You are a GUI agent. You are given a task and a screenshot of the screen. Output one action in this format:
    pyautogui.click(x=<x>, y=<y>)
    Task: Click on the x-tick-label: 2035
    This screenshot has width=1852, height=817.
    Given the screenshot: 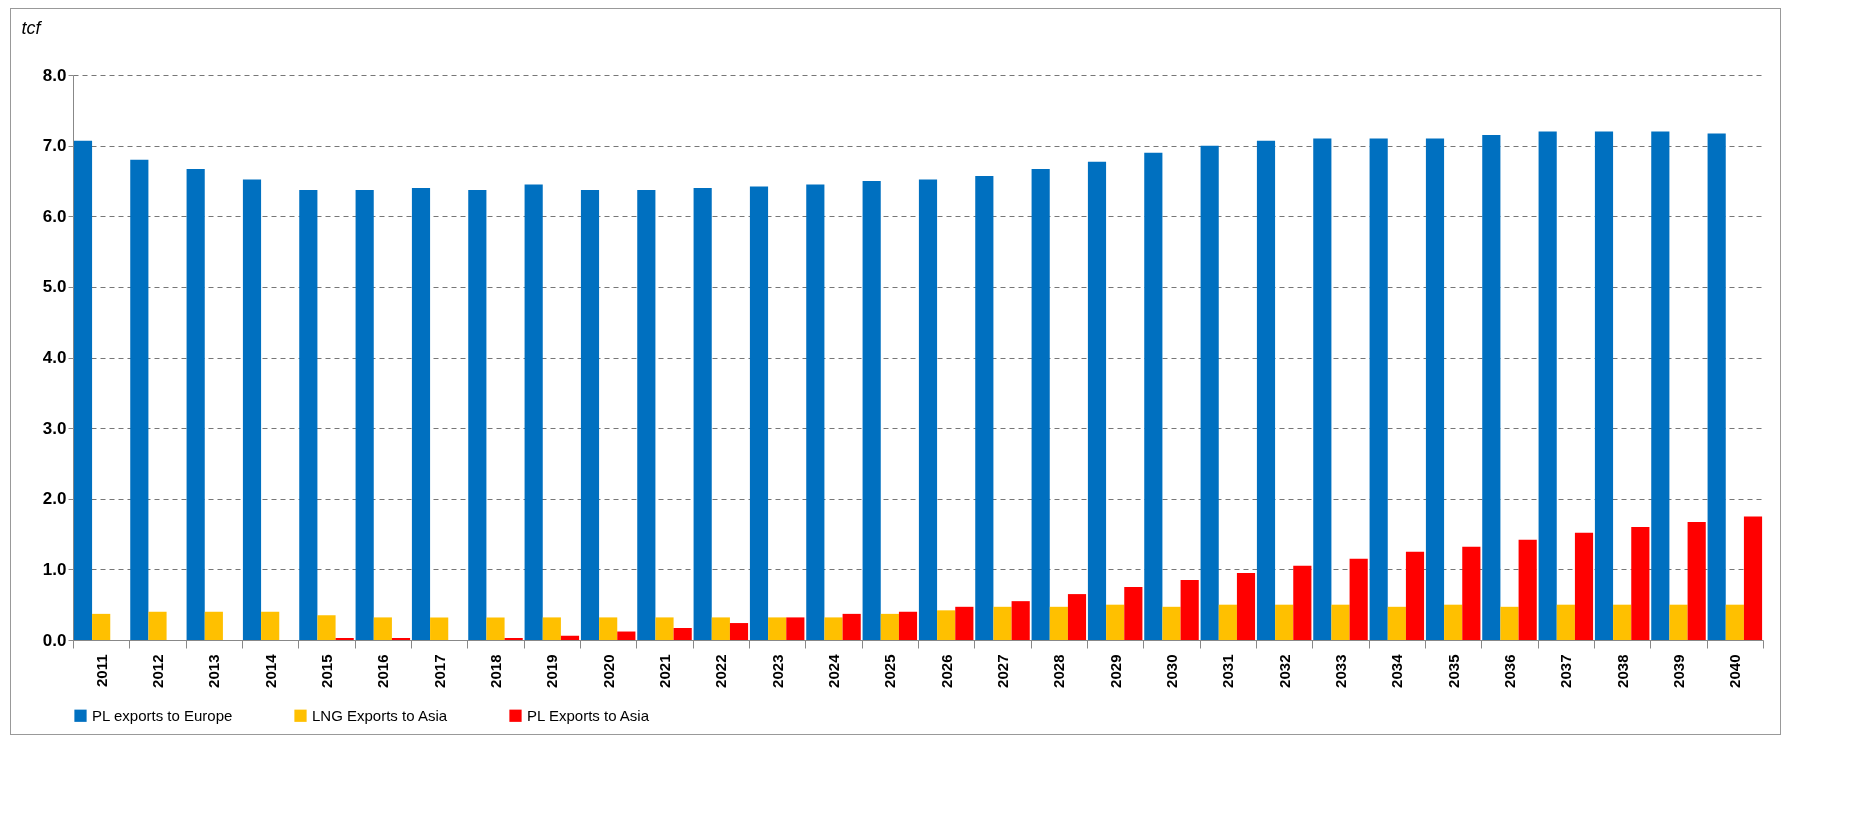 What is the action you would take?
    pyautogui.click(x=1453, y=671)
    